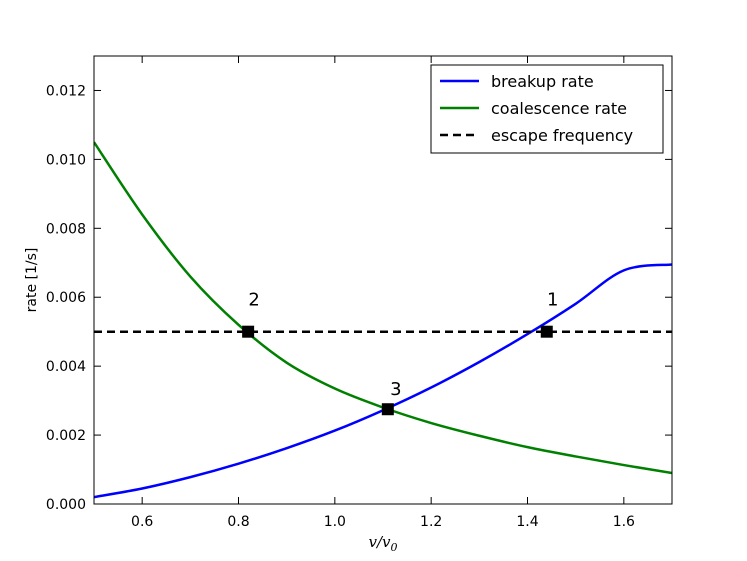 The height and width of the screenshot is (561, 747). What do you see at coordinates (395, 389) in the screenshot?
I see `marker-label-3: 3` at bounding box center [395, 389].